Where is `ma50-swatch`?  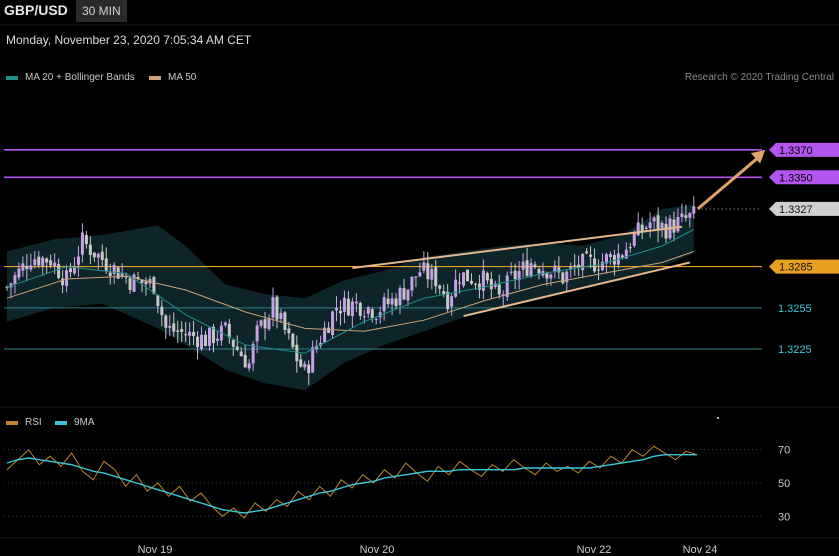
ma50-swatch is located at coordinates (155, 77).